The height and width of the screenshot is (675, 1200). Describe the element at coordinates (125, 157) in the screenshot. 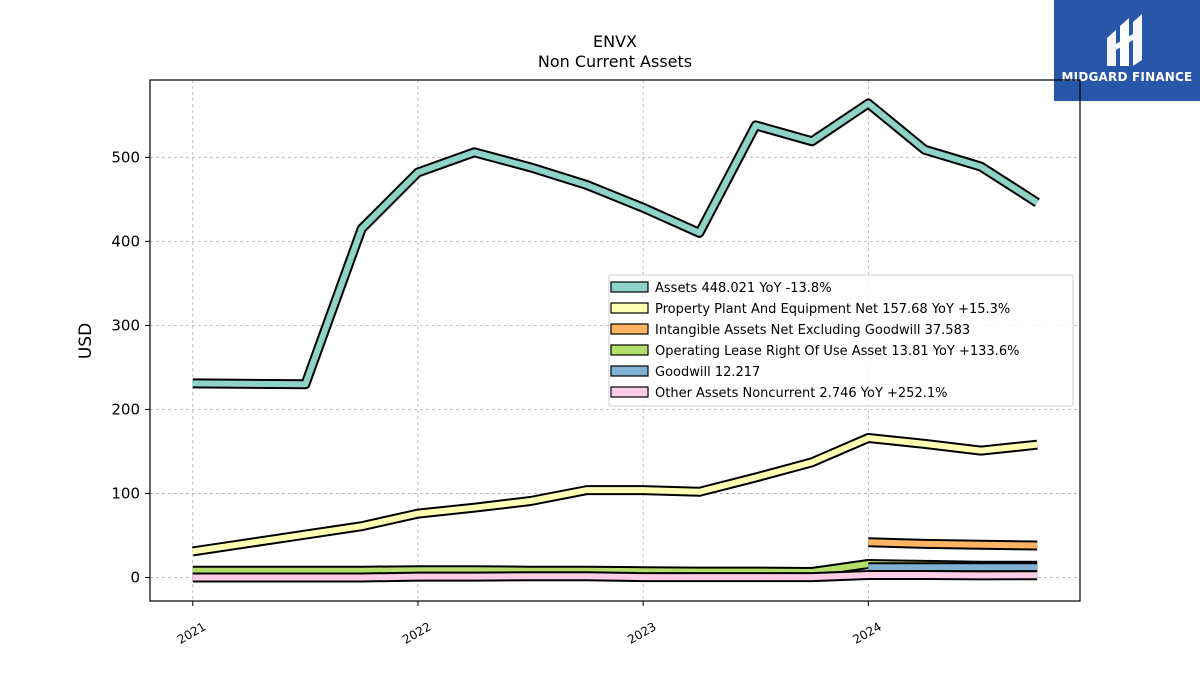

I see `y-tick-label: 500` at that location.